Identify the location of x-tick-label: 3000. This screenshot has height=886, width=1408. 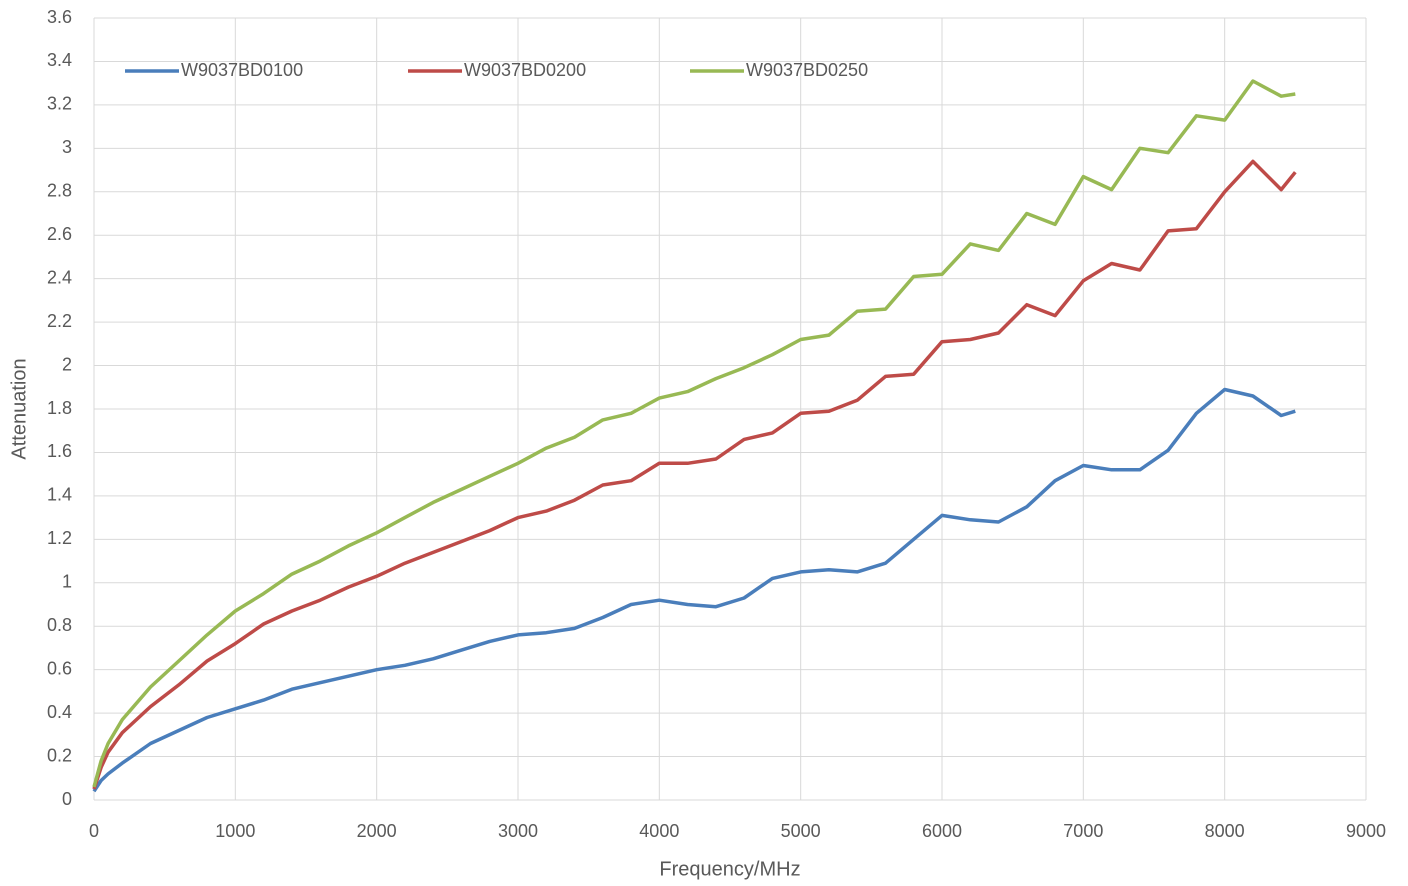
(518, 831).